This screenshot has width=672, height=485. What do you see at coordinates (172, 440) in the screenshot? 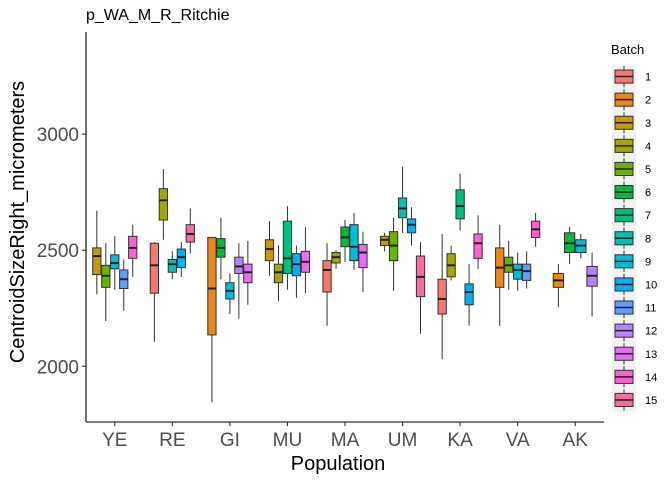
I see `x-tick-label: RE` at bounding box center [172, 440].